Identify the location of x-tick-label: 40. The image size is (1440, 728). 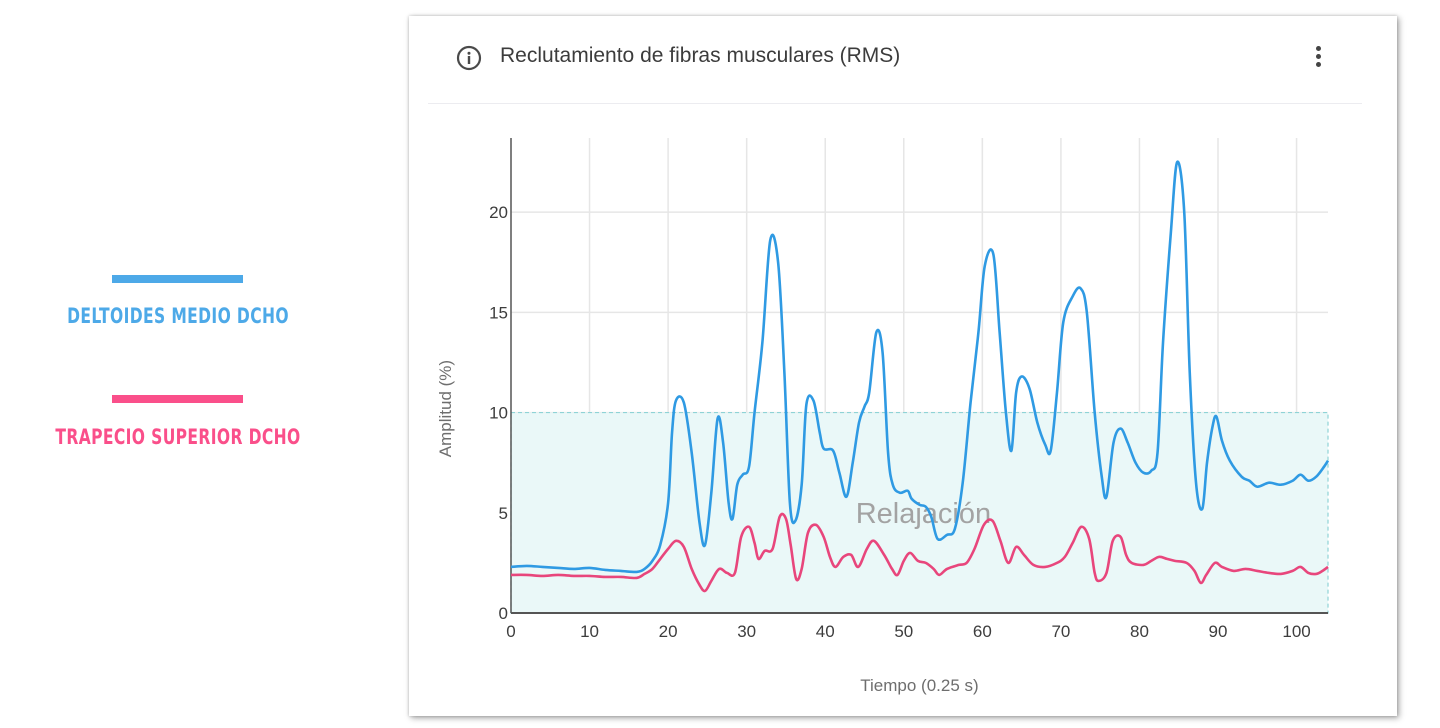
(825, 631).